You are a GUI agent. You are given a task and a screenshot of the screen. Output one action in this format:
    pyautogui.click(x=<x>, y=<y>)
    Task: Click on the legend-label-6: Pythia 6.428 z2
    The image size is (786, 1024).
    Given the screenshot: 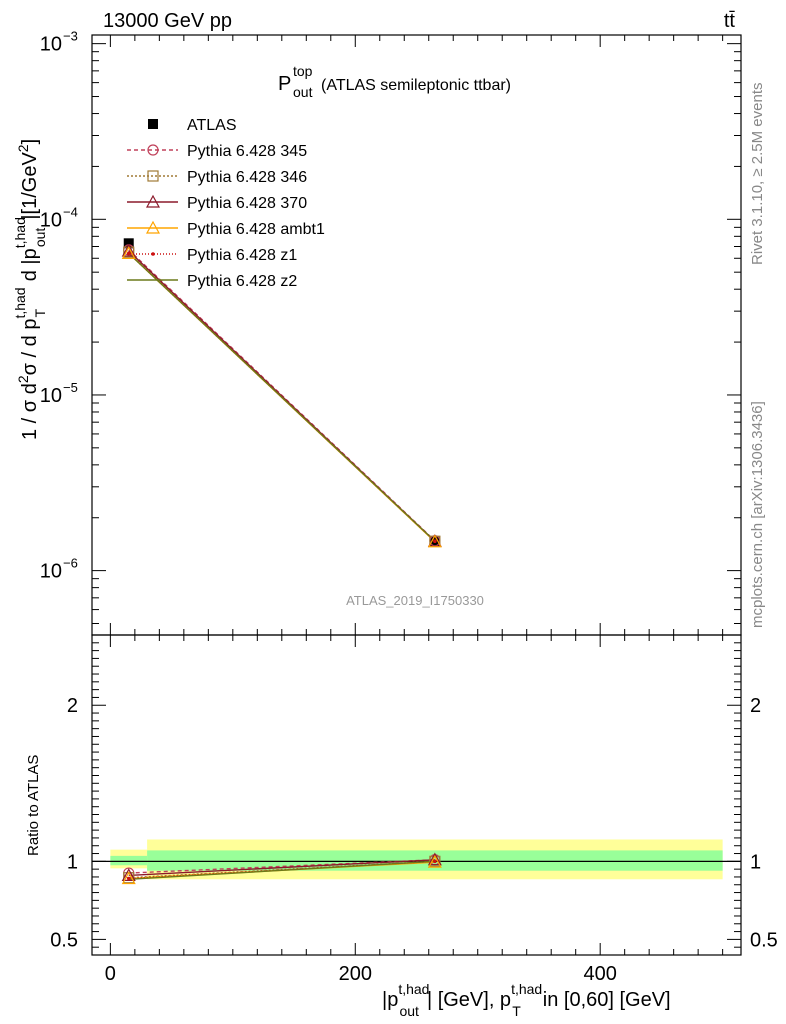 What is the action you would take?
    pyautogui.click(x=242, y=281)
    